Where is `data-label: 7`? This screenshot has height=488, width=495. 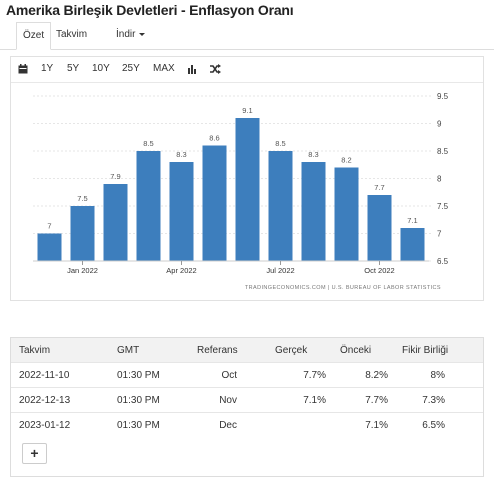
data-label: 7 is located at coordinates (49, 226).